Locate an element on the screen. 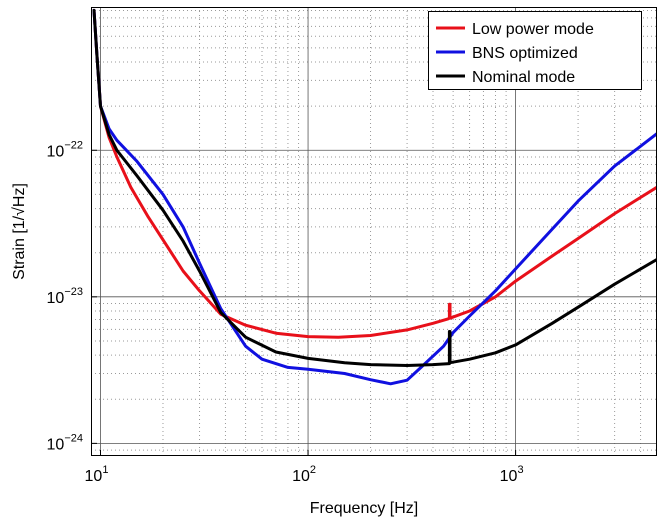  x-axis-label: Frequency [Hz] is located at coordinates (364, 508).